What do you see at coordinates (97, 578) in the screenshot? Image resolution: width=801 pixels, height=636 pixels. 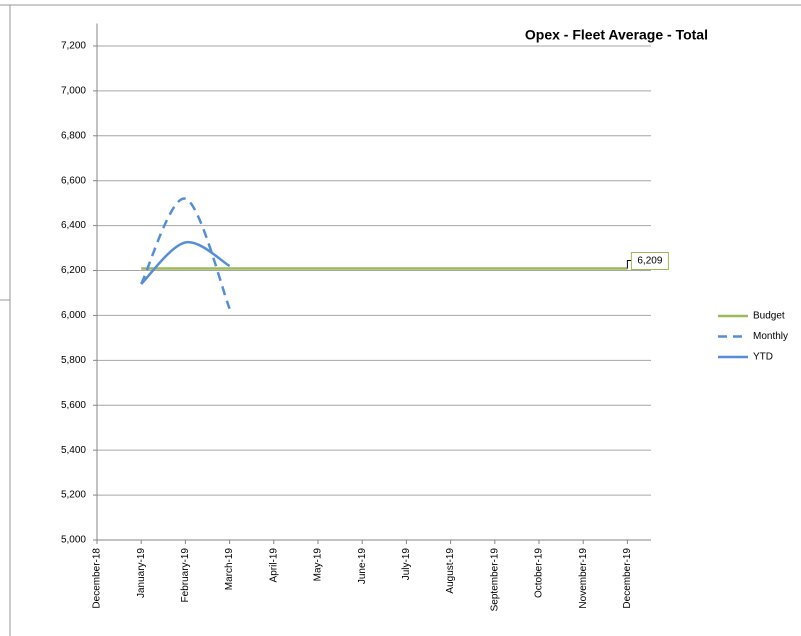 I see `x-tick-label: December-18` at bounding box center [97, 578].